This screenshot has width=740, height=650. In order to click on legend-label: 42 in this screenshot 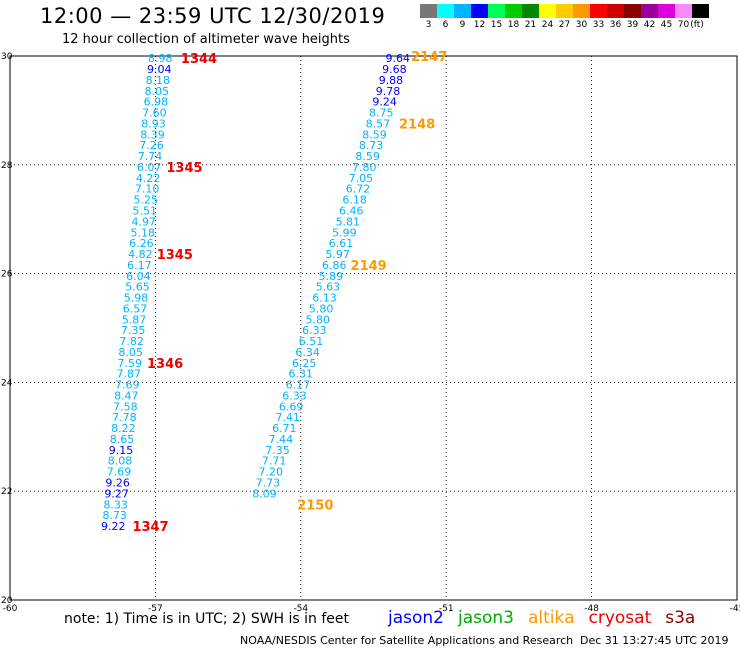, I will do `click(649, 25)`.